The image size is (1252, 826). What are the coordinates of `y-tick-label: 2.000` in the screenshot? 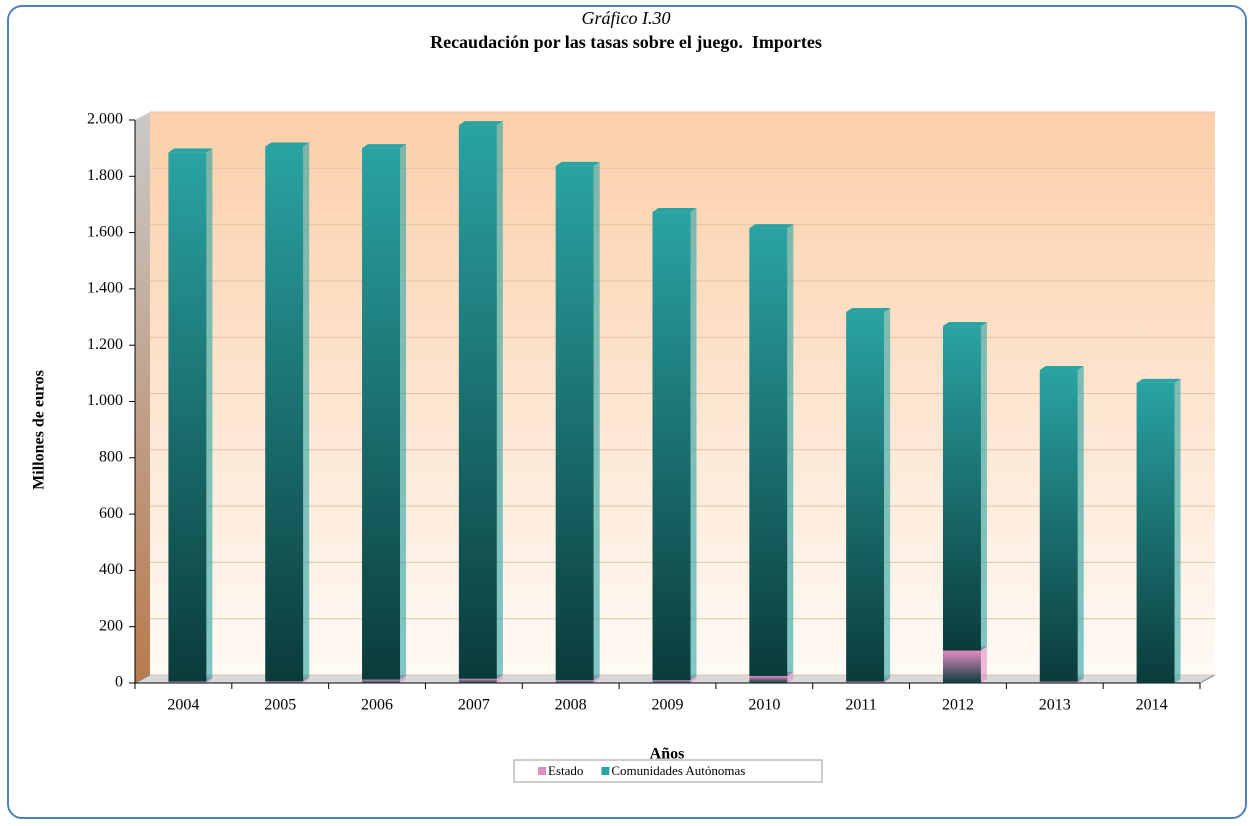 It's located at (105, 119).